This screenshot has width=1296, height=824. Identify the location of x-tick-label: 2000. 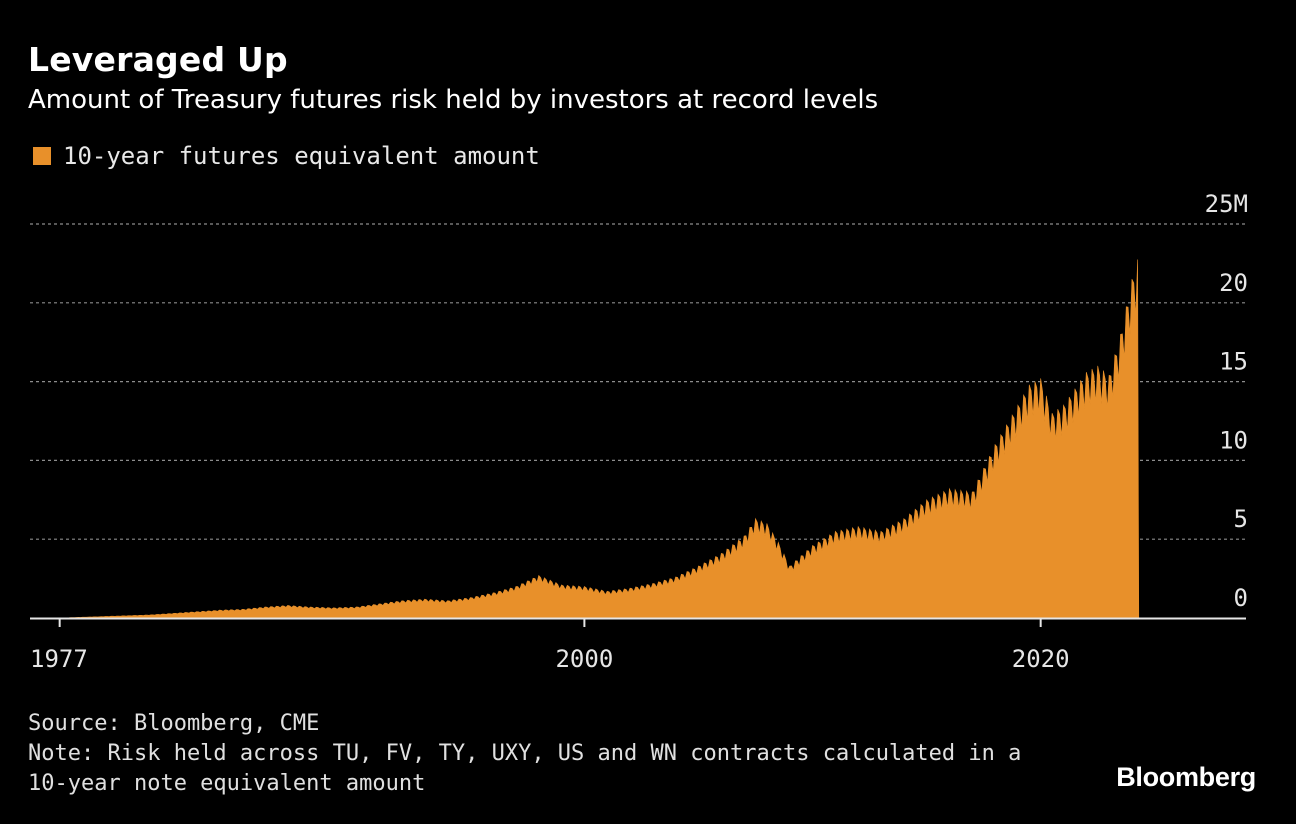
(584, 659).